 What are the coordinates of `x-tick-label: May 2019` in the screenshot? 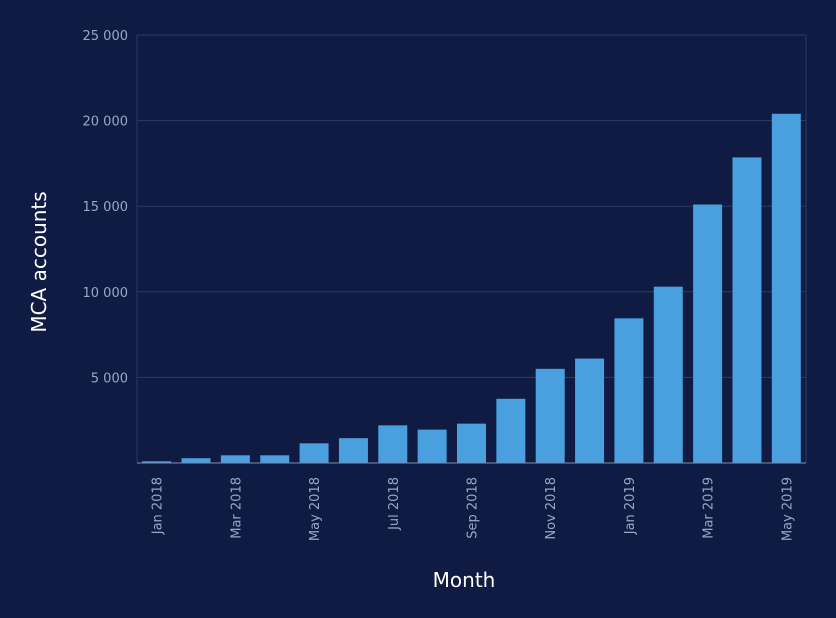 It's located at (787, 509).